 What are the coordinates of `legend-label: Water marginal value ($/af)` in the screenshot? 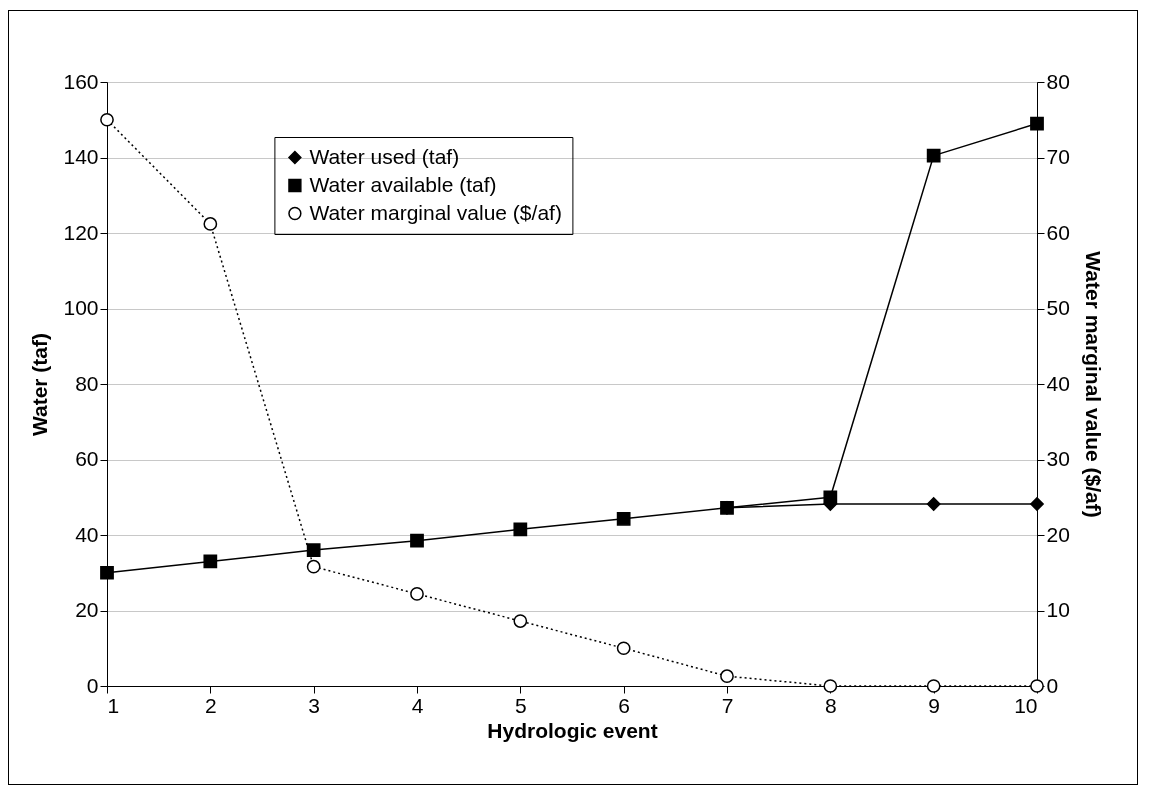 It's located at (435, 212).